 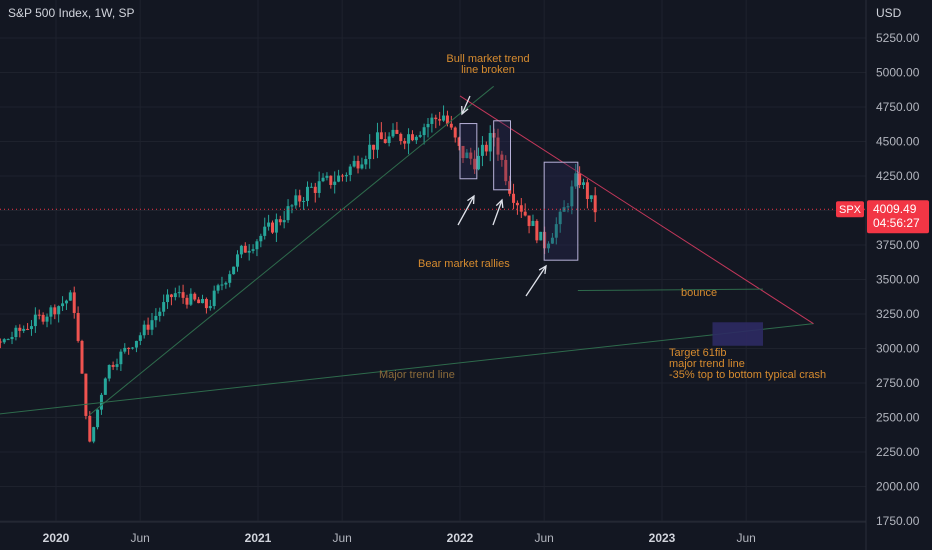 What do you see at coordinates (747, 375) in the screenshot?
I see `target-label: -35% top to bottom typical crash` at bounding box center [747, 375].